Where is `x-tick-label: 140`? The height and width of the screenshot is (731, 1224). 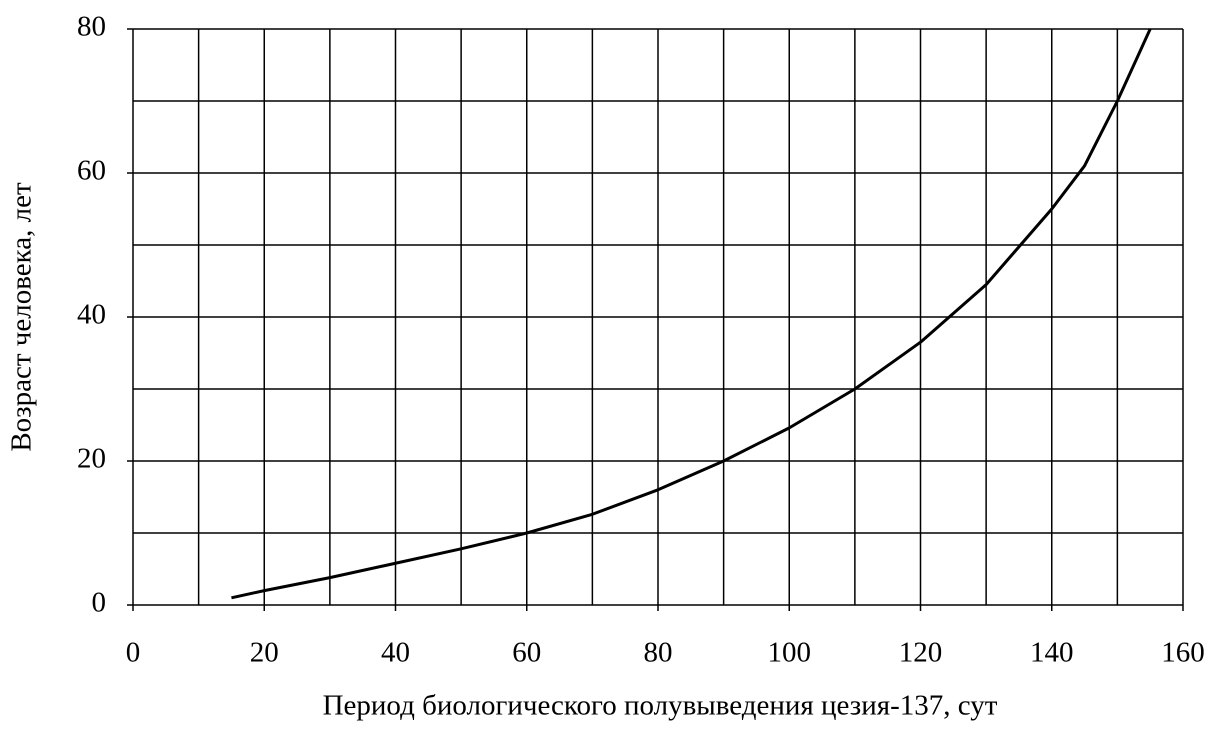 x-tick-label: 140 is located at coordinates (1052, 653).